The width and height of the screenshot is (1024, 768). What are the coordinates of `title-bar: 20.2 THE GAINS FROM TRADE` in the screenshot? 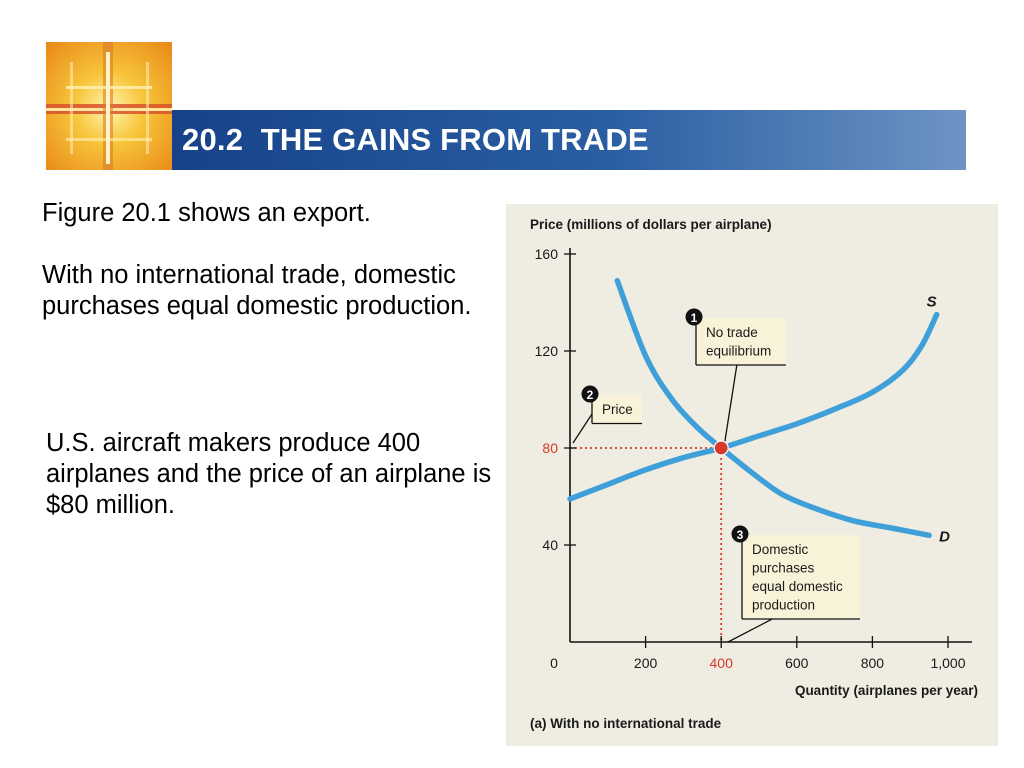 It's located at (569, 140).